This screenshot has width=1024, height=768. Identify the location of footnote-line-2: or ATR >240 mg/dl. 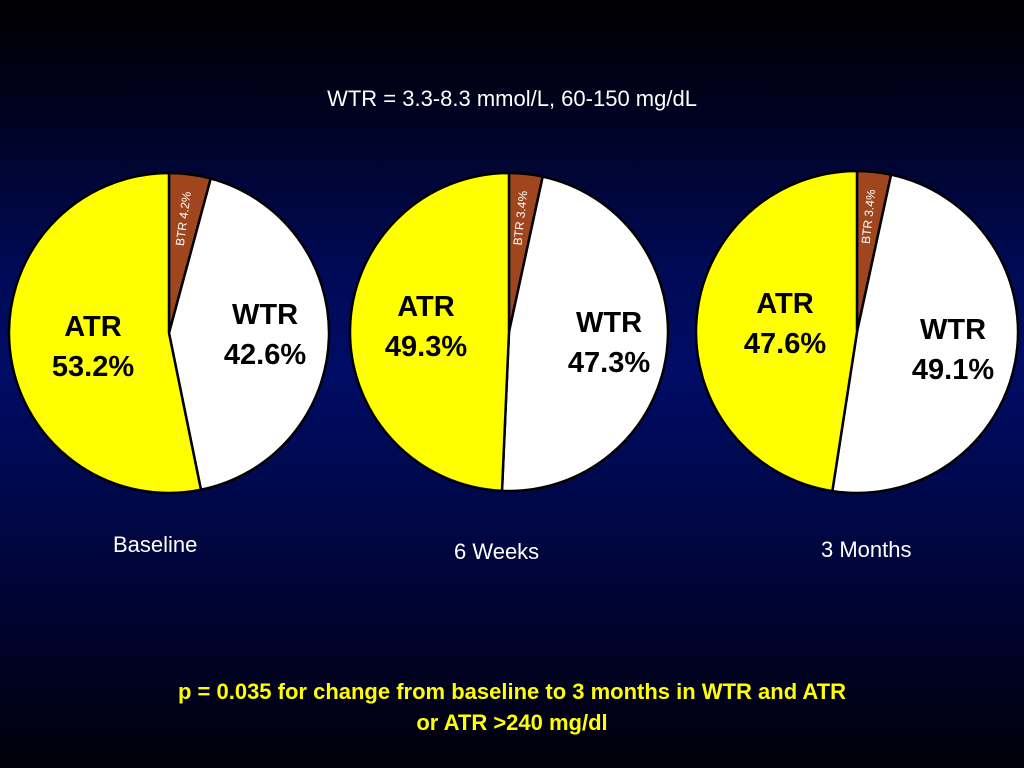
(512, 722).